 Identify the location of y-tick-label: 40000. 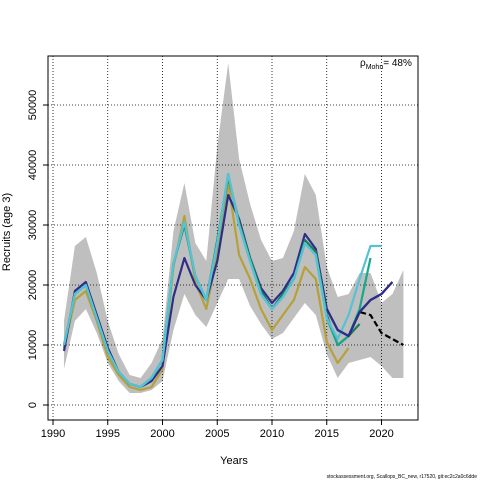
(33, 165).